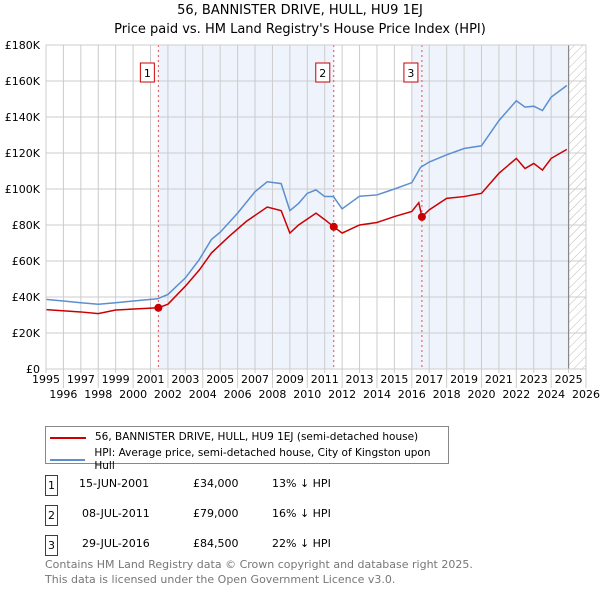 This screenshot has height=590, width=600. I want to click on y-tick-label: £0, so click(33, 369).